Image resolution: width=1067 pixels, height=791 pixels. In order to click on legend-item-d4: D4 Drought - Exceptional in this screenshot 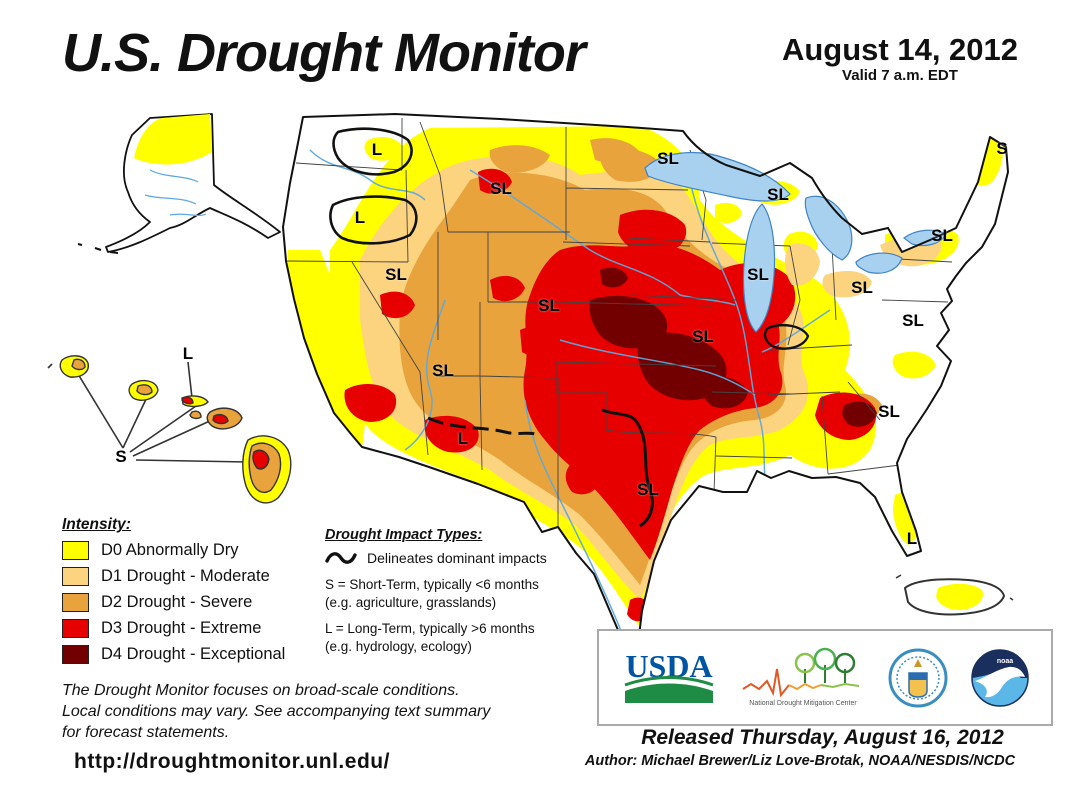, I will do `click(173, 654)`.